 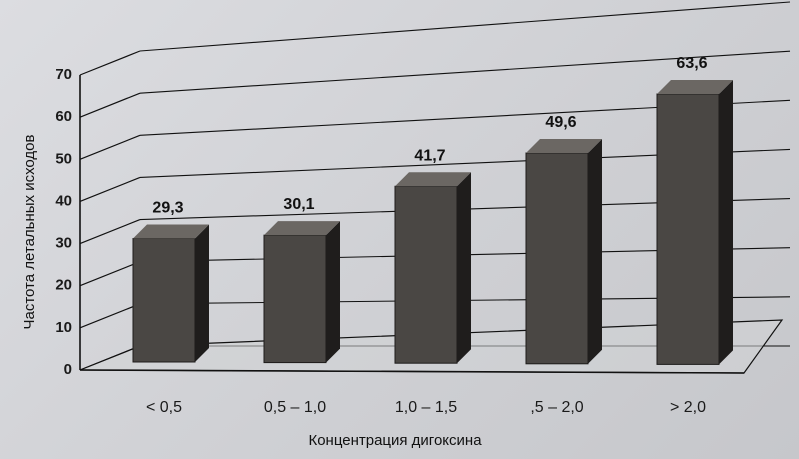 What do you see at coordinates (63, 222) in the screenshot?
I see `y-axis-ticks: 0 10 20 30 40 50 60 70` at bounding box center [63, 222].